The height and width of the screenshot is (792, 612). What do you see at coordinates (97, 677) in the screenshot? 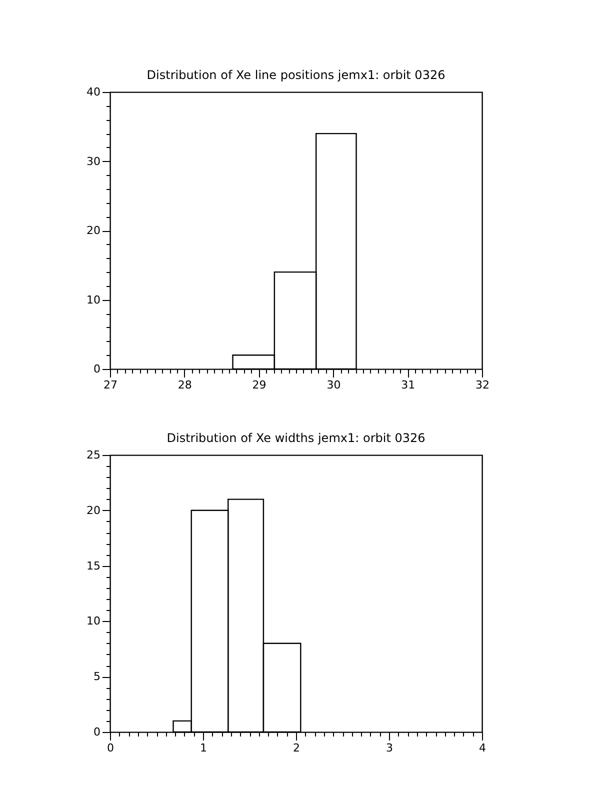
I see `y-tick-label: 5` at bounding box center [97, 677].